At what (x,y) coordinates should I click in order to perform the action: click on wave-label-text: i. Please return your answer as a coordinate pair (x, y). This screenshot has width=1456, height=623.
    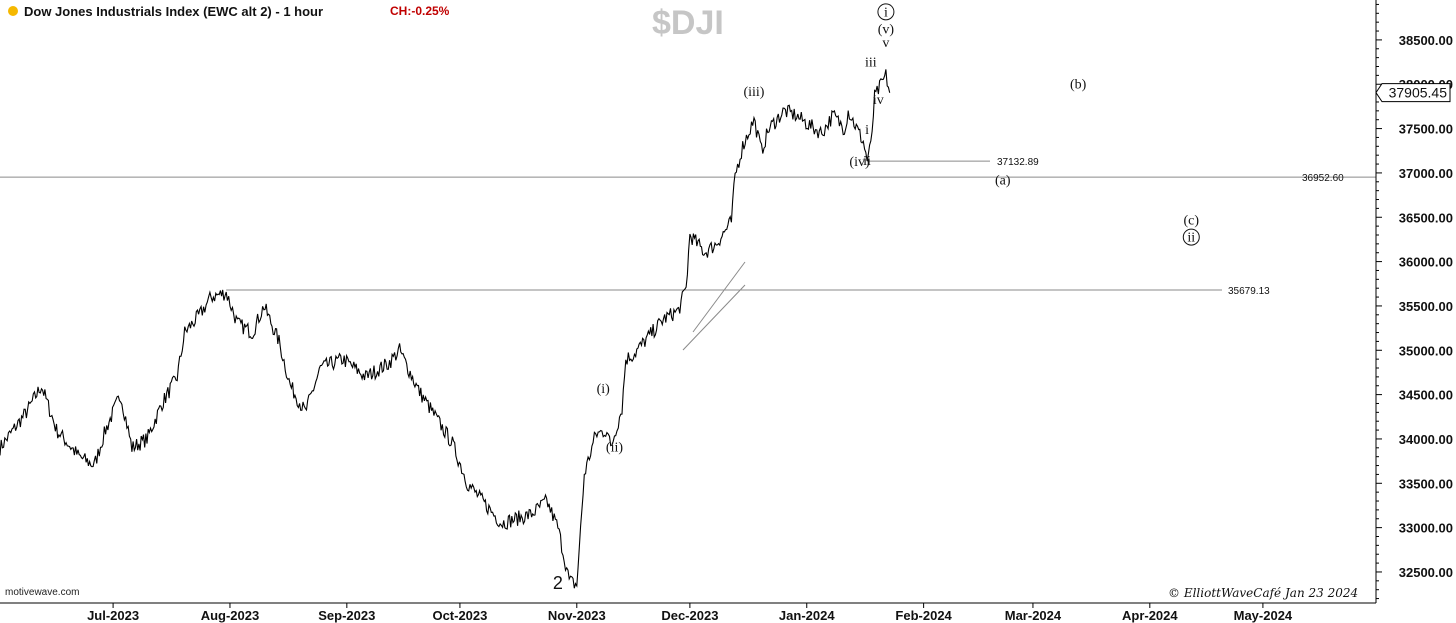
    Looking at the image, I should click on (886, 12).